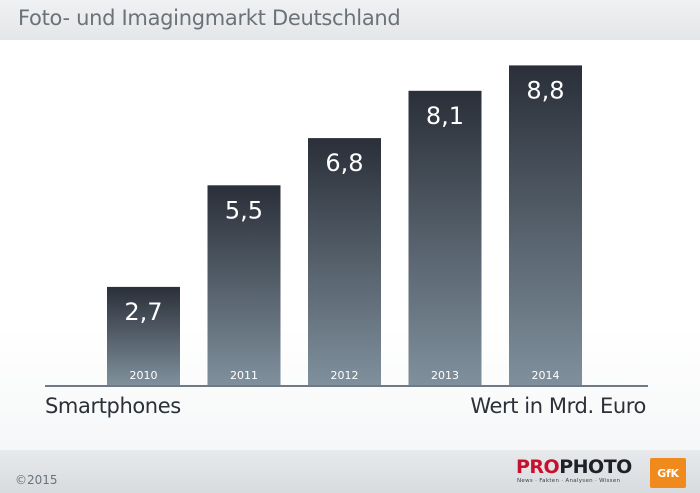  What do you see at coordinates (244, 375) in the screenshot?
I see `category-label-2011: 2011` at bounding box center [244, 375].